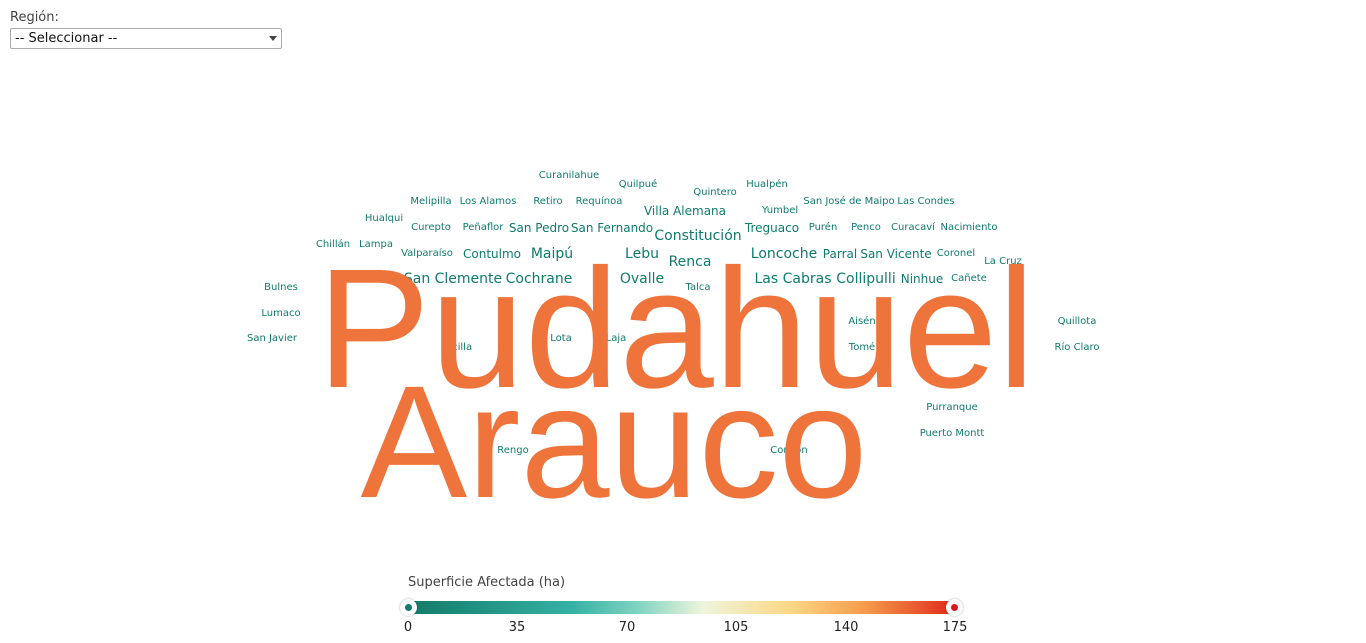 The width and height of the screenshot is (1366, 643). I want to click on word-item: San Pedro, so click(539, 228).